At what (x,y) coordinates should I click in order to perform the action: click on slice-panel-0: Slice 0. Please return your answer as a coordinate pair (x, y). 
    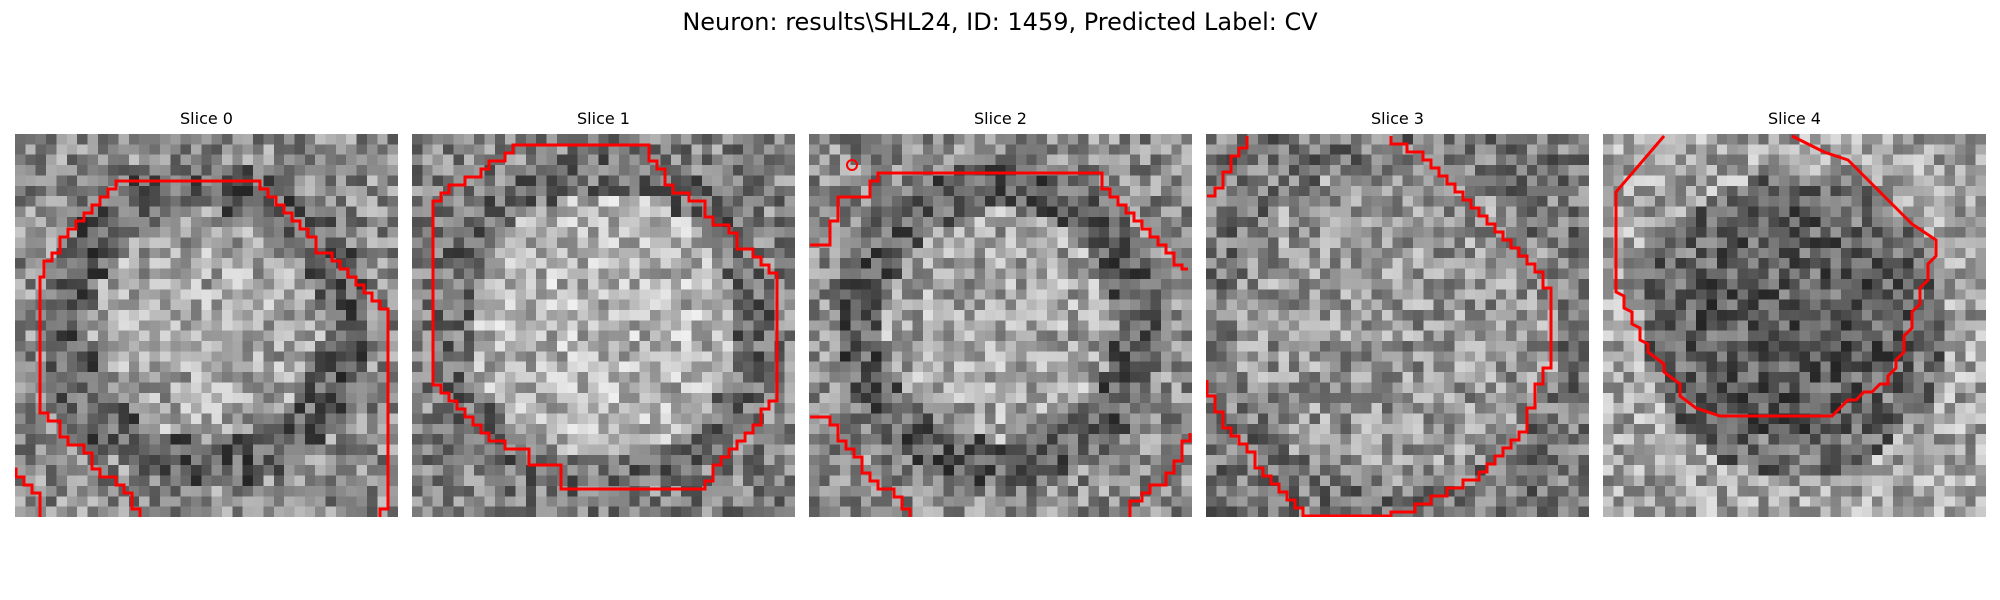
    Looking at the image, I should click on (206, 313).